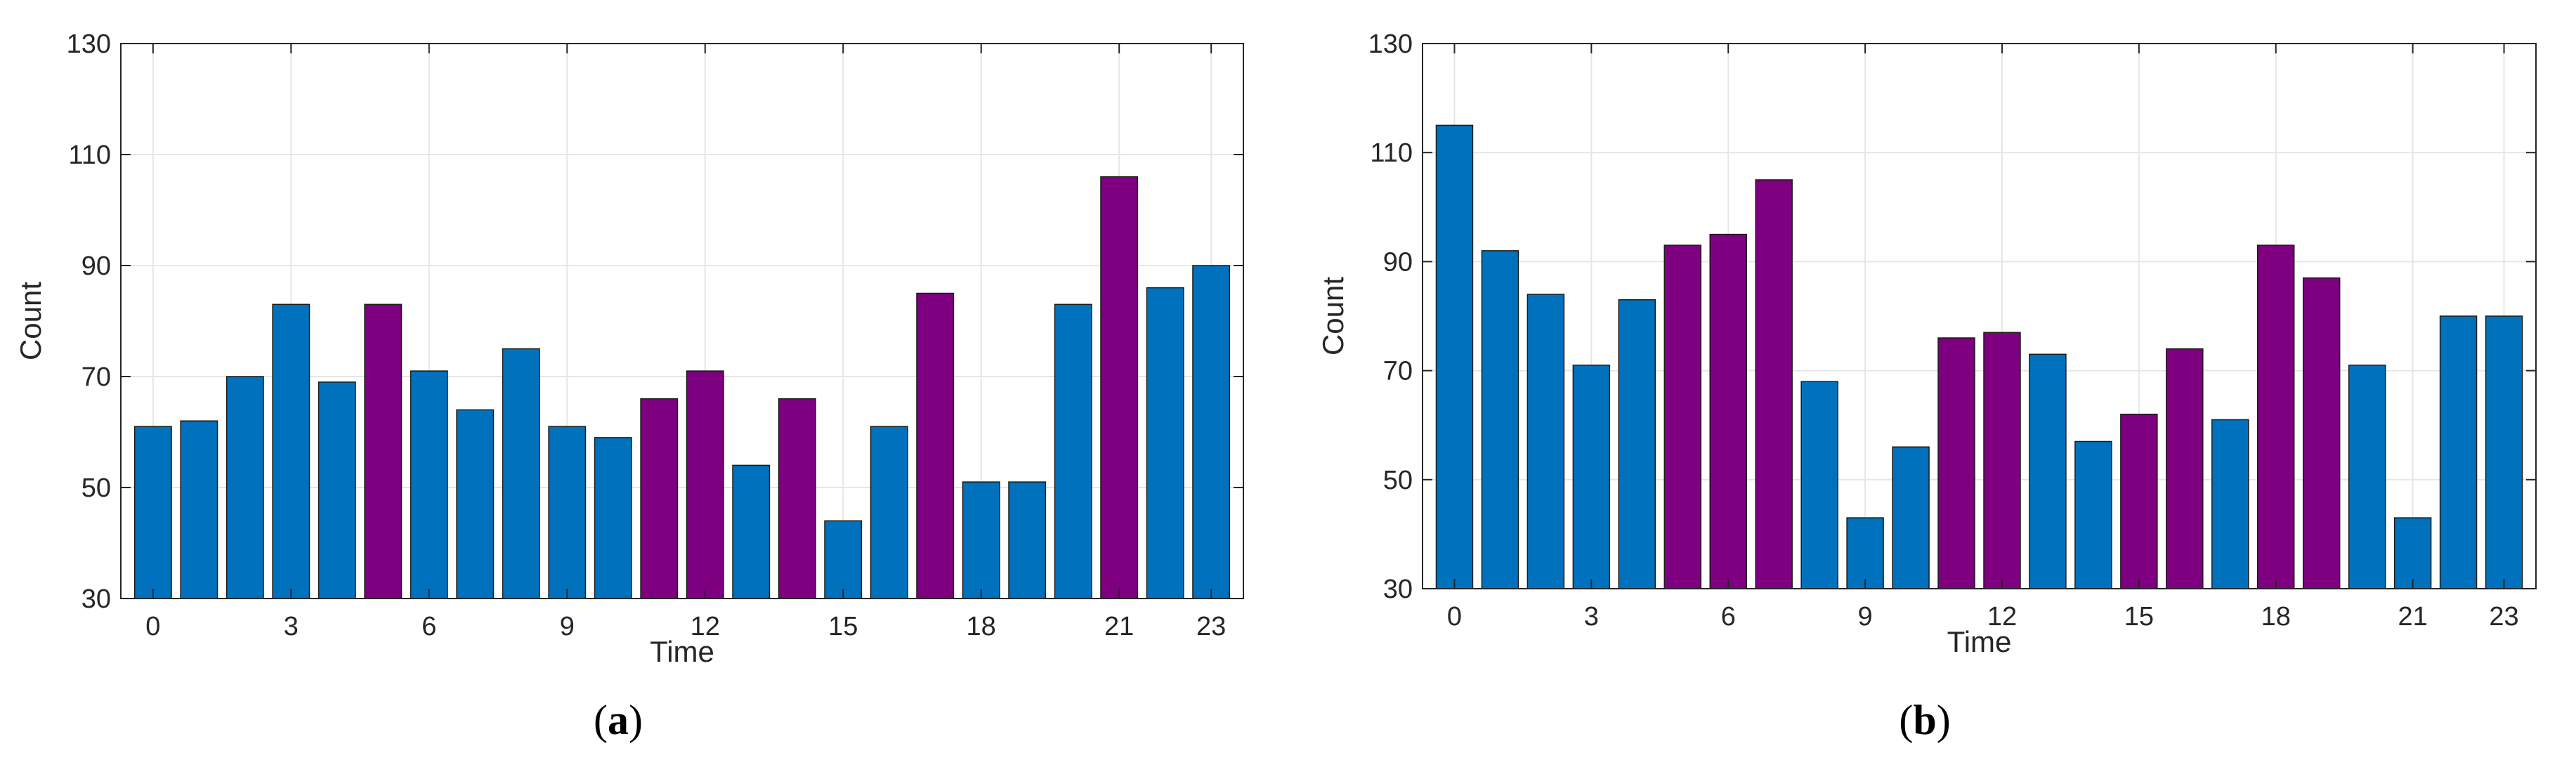  I want to click on caption-a: (a), so click(618, 720).